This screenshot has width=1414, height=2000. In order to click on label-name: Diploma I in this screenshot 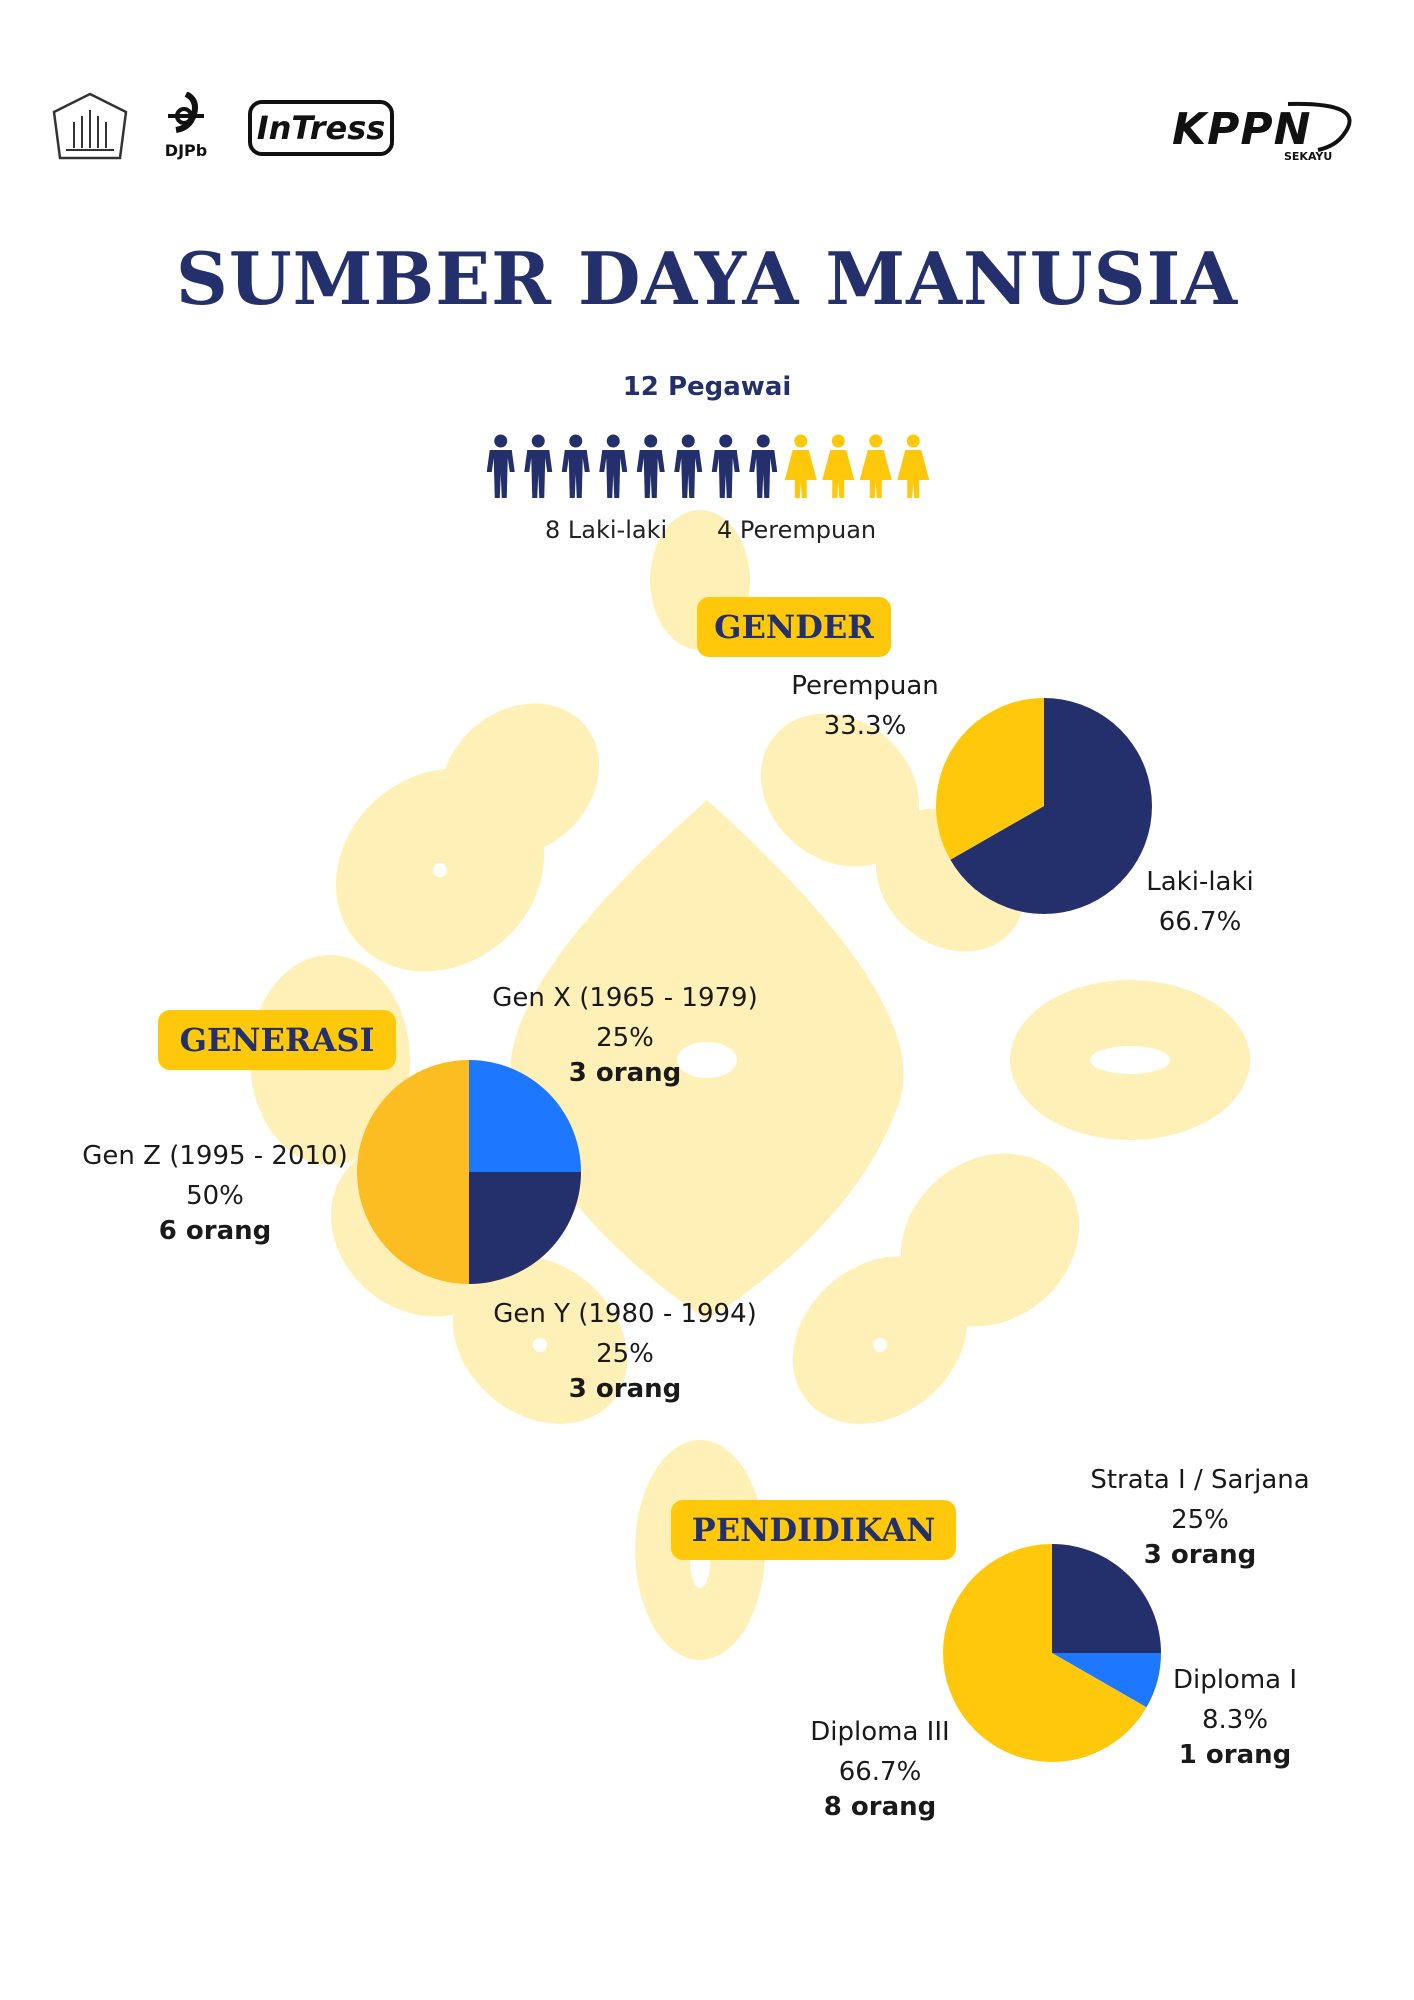, I will do `click(1235, 1680)`.